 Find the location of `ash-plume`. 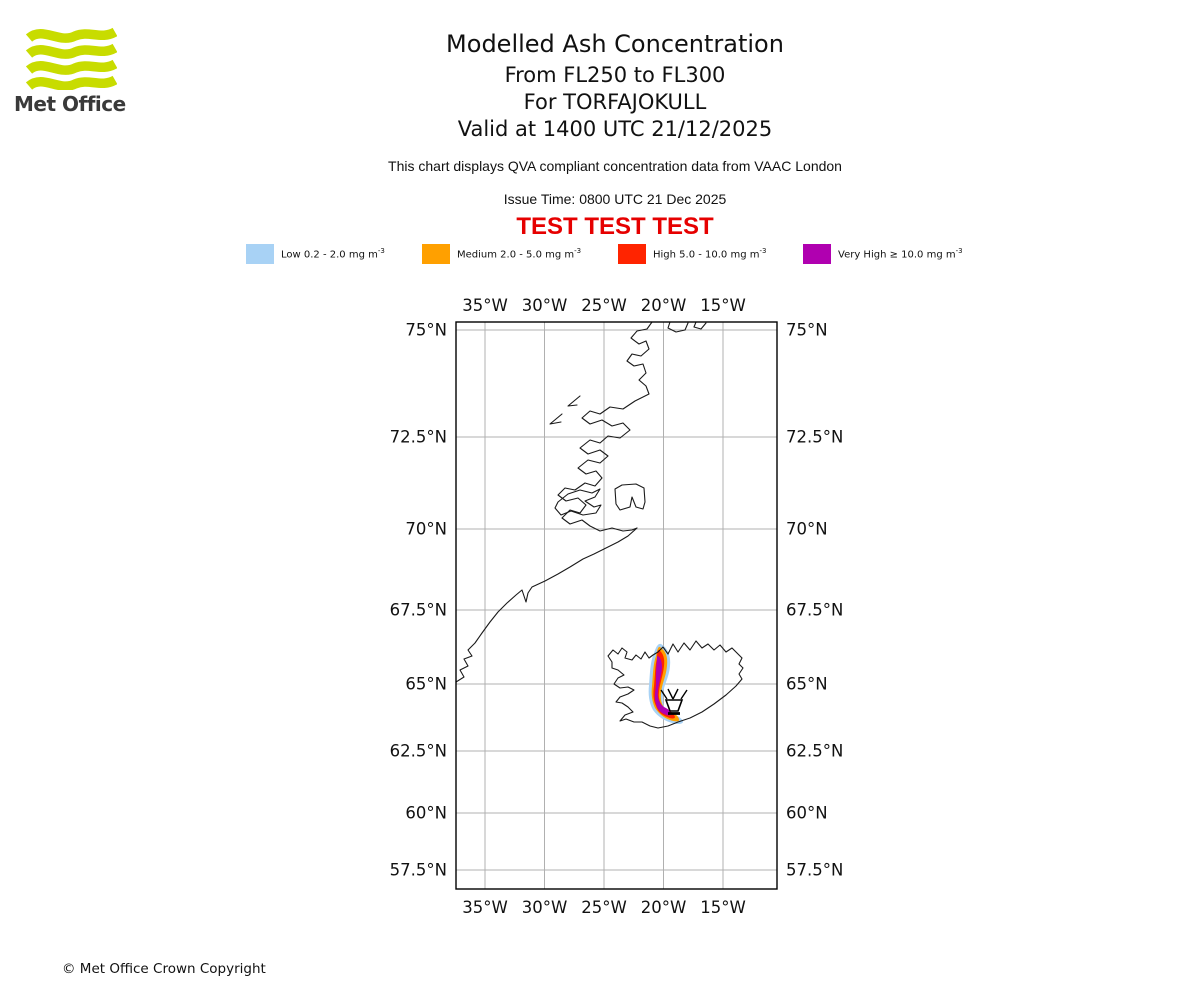

ash-plume is located at coordinates (666, 684).